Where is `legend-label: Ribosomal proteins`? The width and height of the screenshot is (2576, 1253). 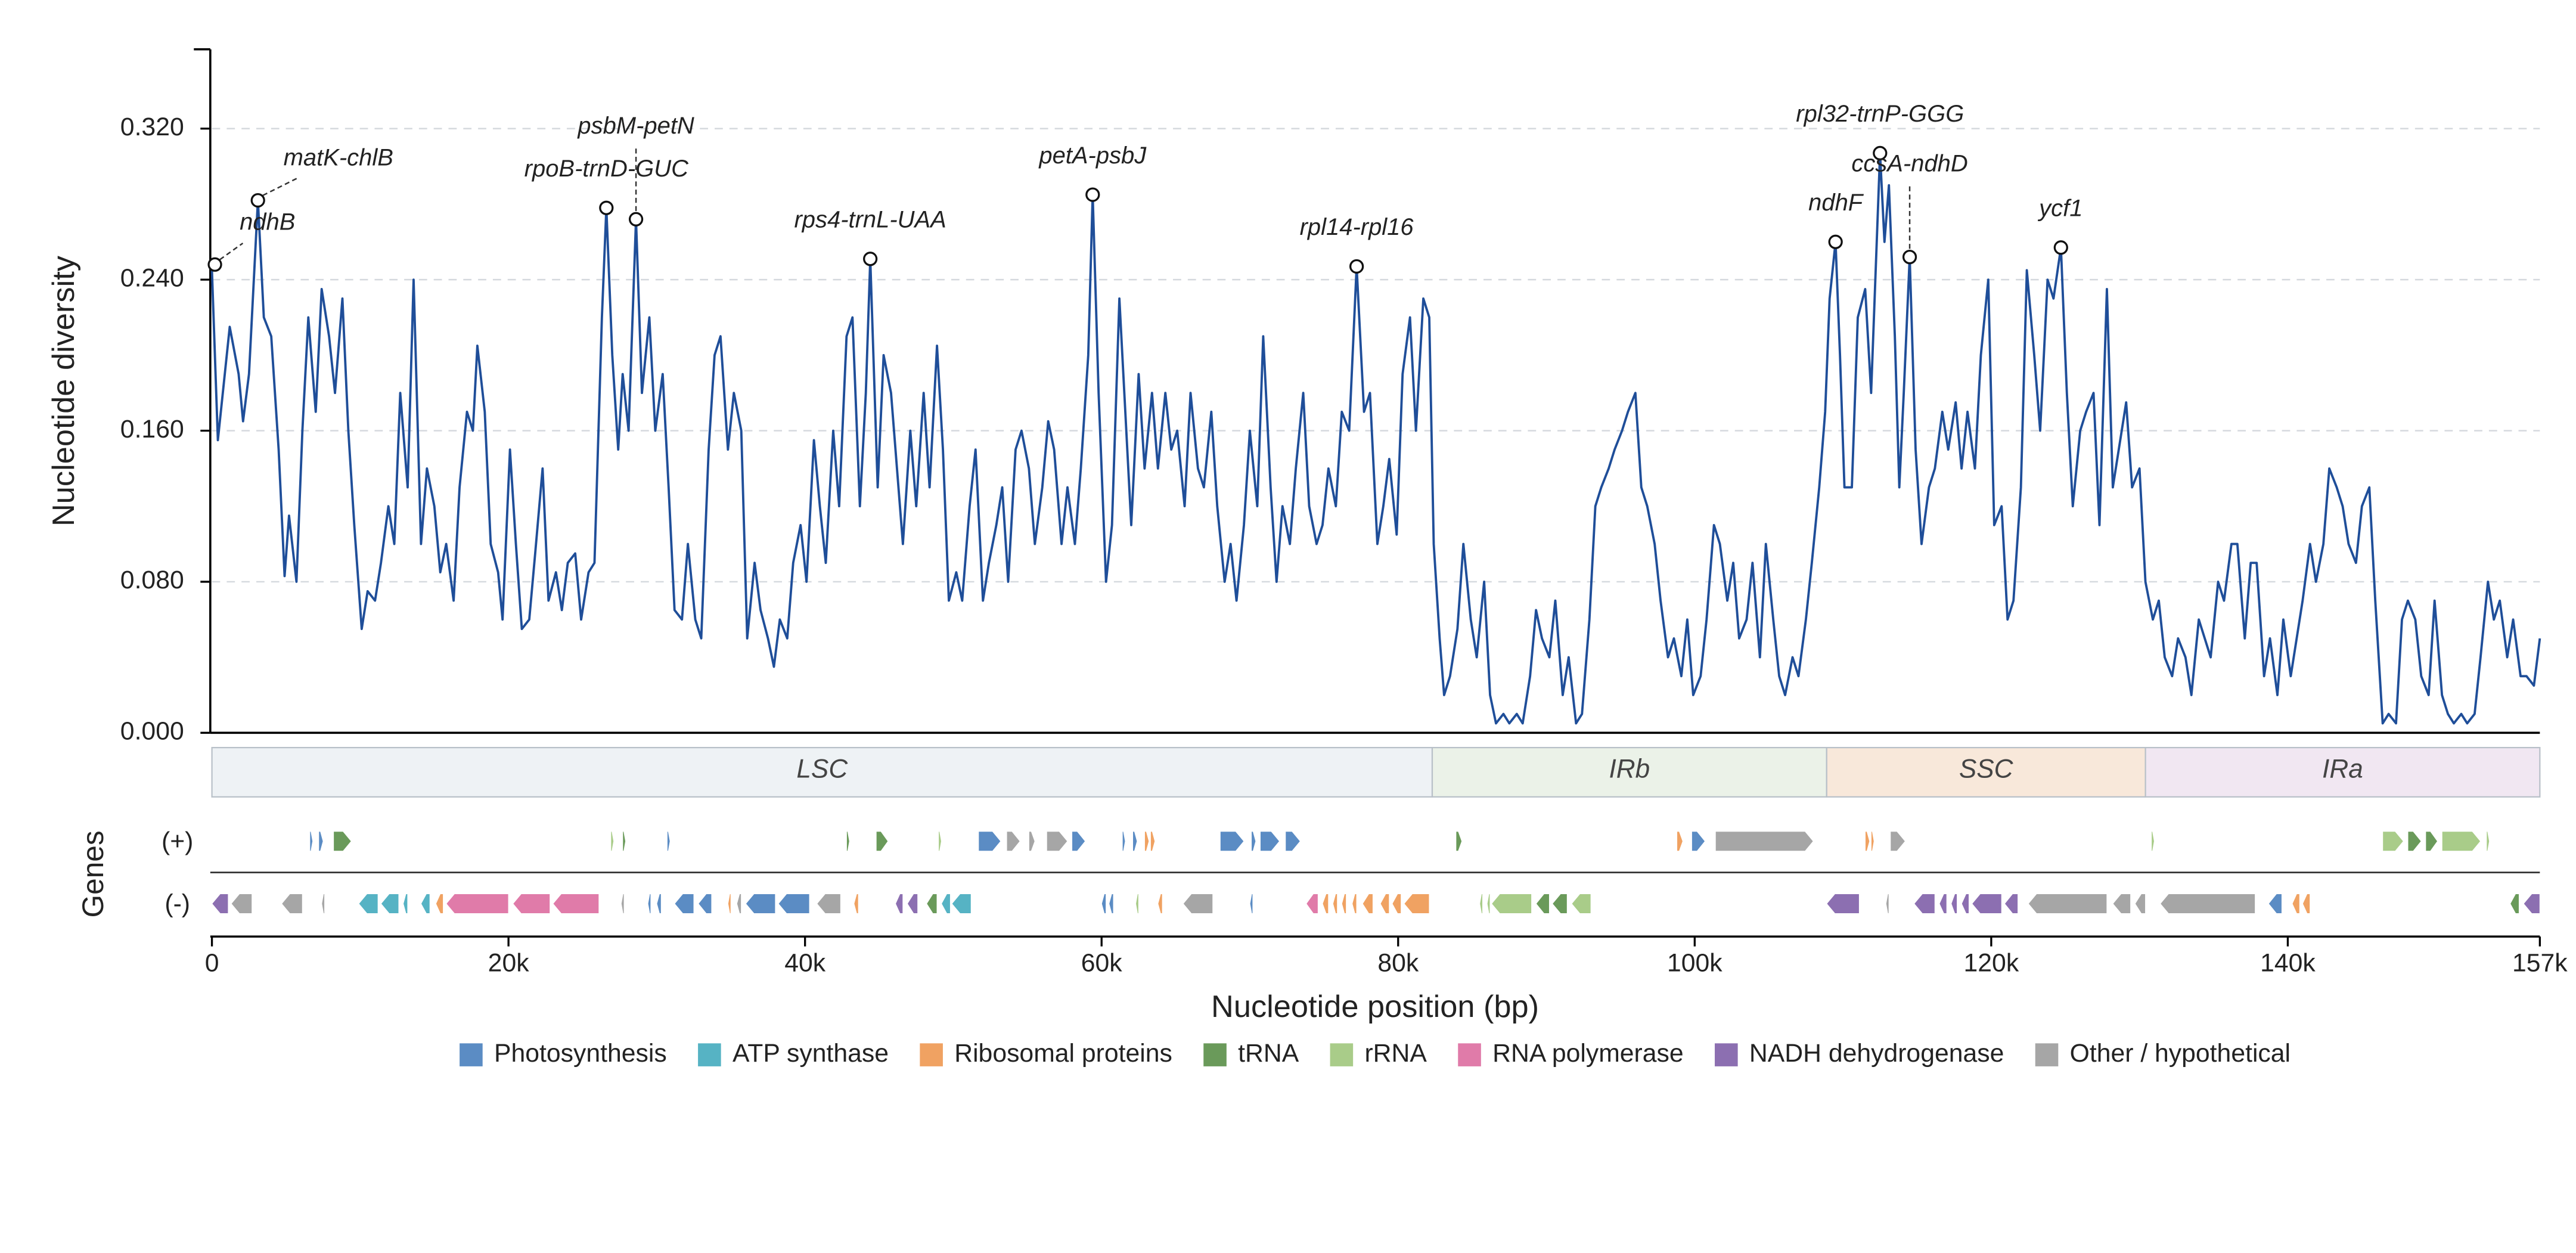
legend-label: Ribosomal proteins is located at coordinates (1063, 1053).